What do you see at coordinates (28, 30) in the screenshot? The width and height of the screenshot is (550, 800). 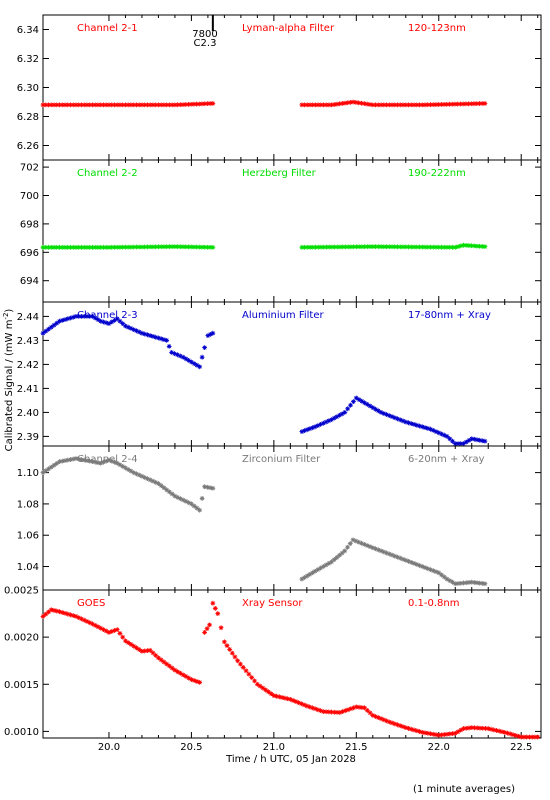 I see `y-tick-label: 6.34` at bounding box center [28, 30].